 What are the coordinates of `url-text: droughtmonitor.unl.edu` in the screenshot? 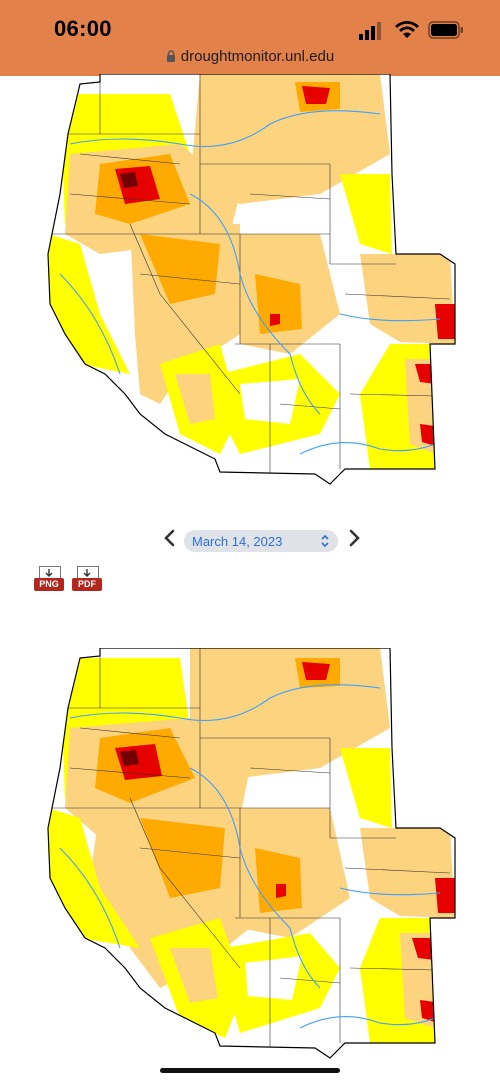 It's located at (257, 56).